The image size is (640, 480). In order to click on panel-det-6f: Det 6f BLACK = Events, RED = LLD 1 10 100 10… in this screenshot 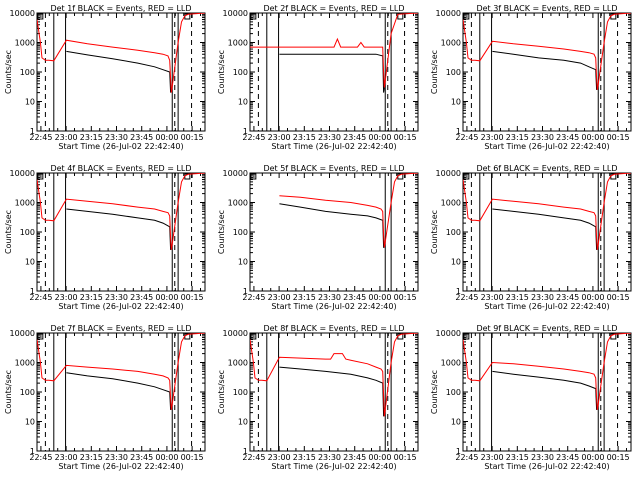, I will do `click(531, 237)`.